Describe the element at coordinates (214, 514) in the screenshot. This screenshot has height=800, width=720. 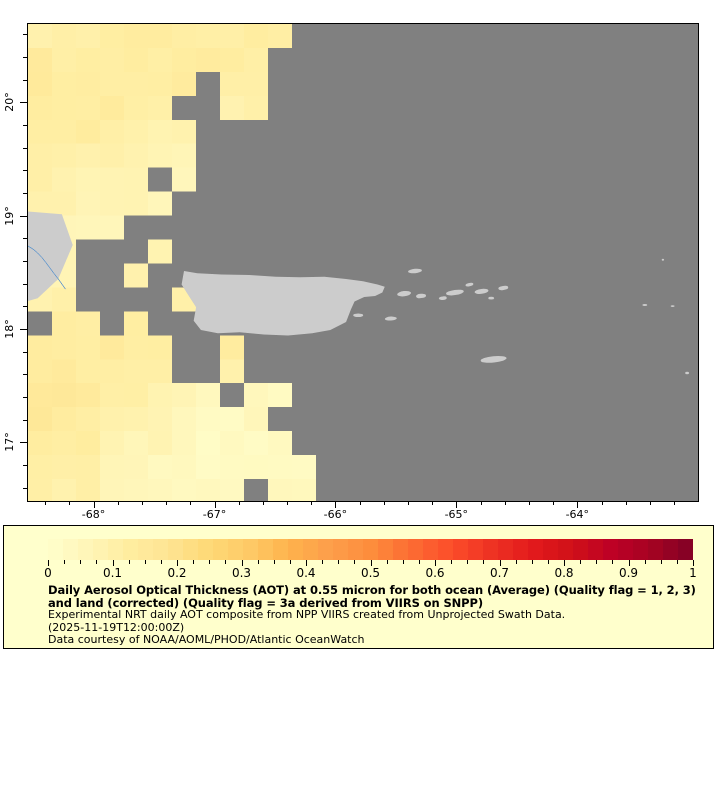
I see `x-tick-label: -67°` at that location.